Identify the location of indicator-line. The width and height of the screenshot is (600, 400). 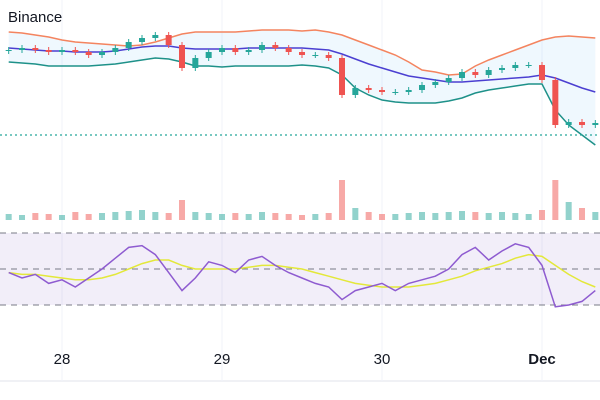
(302, 270).